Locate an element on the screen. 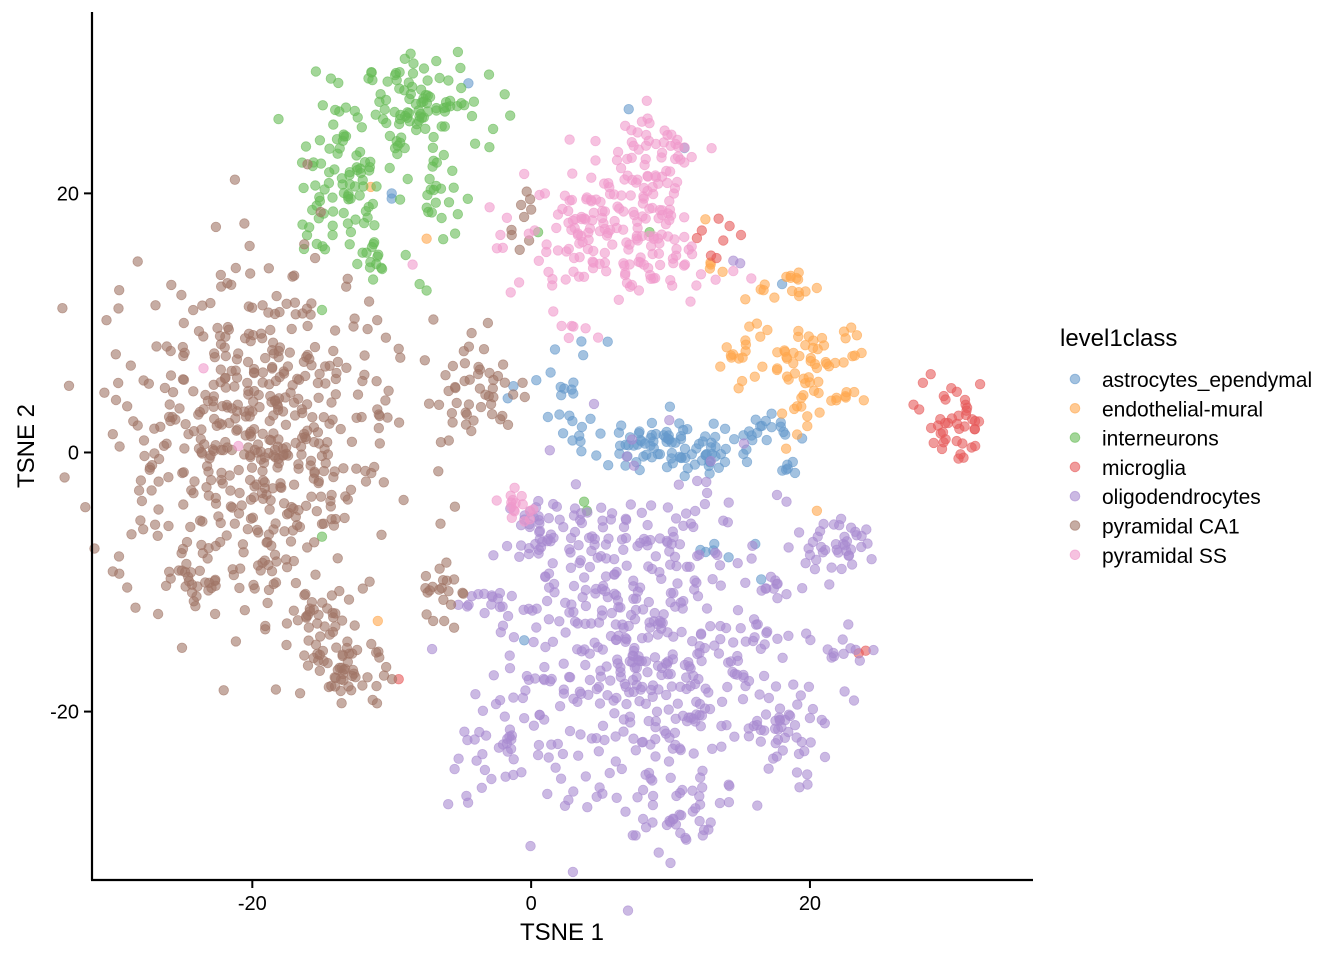 The width and height of the screenshot is (1344, 960). y-tick-label: 0 is located at coordinates (73, 453).